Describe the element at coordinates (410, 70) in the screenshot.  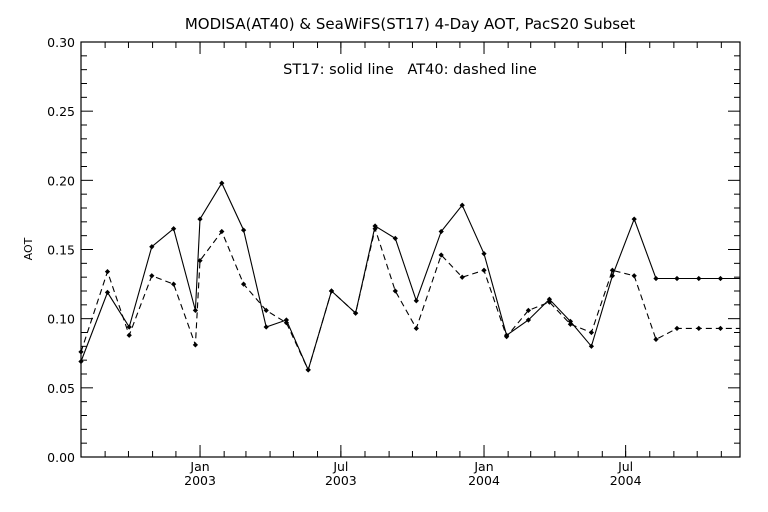
I see `legend-annotation: ST17: solid line AT40: dashed line` at that location.